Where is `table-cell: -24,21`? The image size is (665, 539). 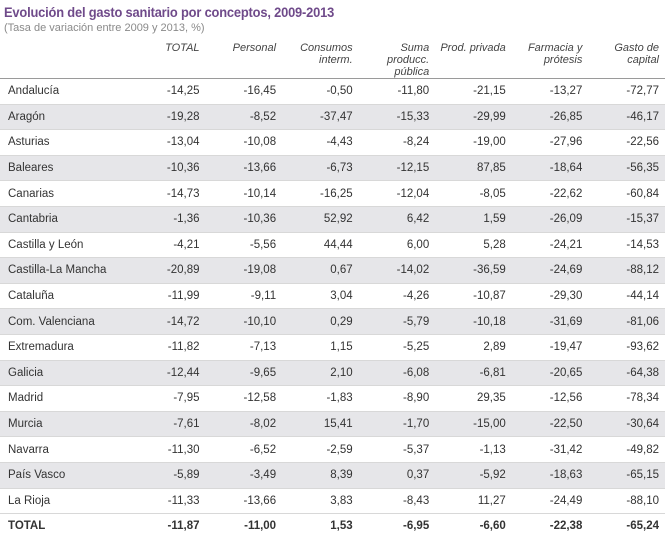
table-cell: -24,21 is located at coordinates (550, 245).